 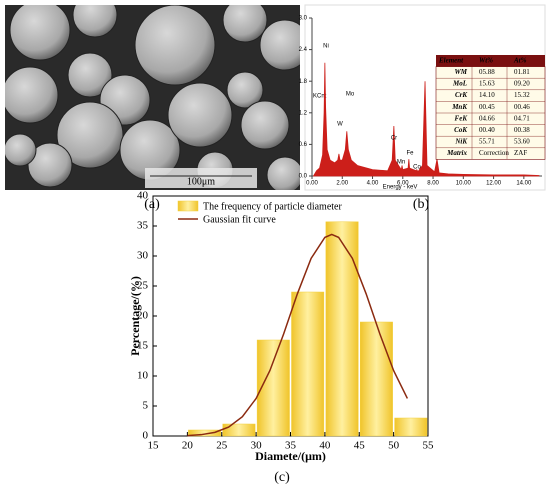 I want to click on table-cell: 04.66, so click(x=487, y=118).